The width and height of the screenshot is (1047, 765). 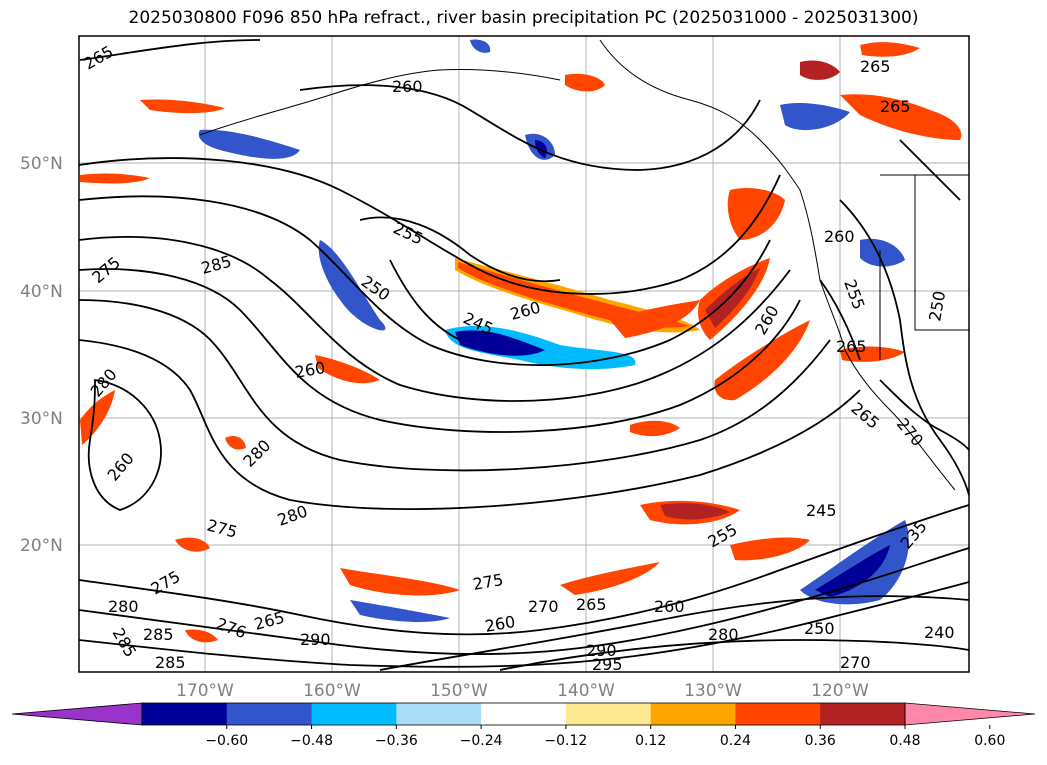 What do you see at coordinates (970, 714) in the screenshot?
I see `colorbar-extend-high` at bounding box center [970, 714].